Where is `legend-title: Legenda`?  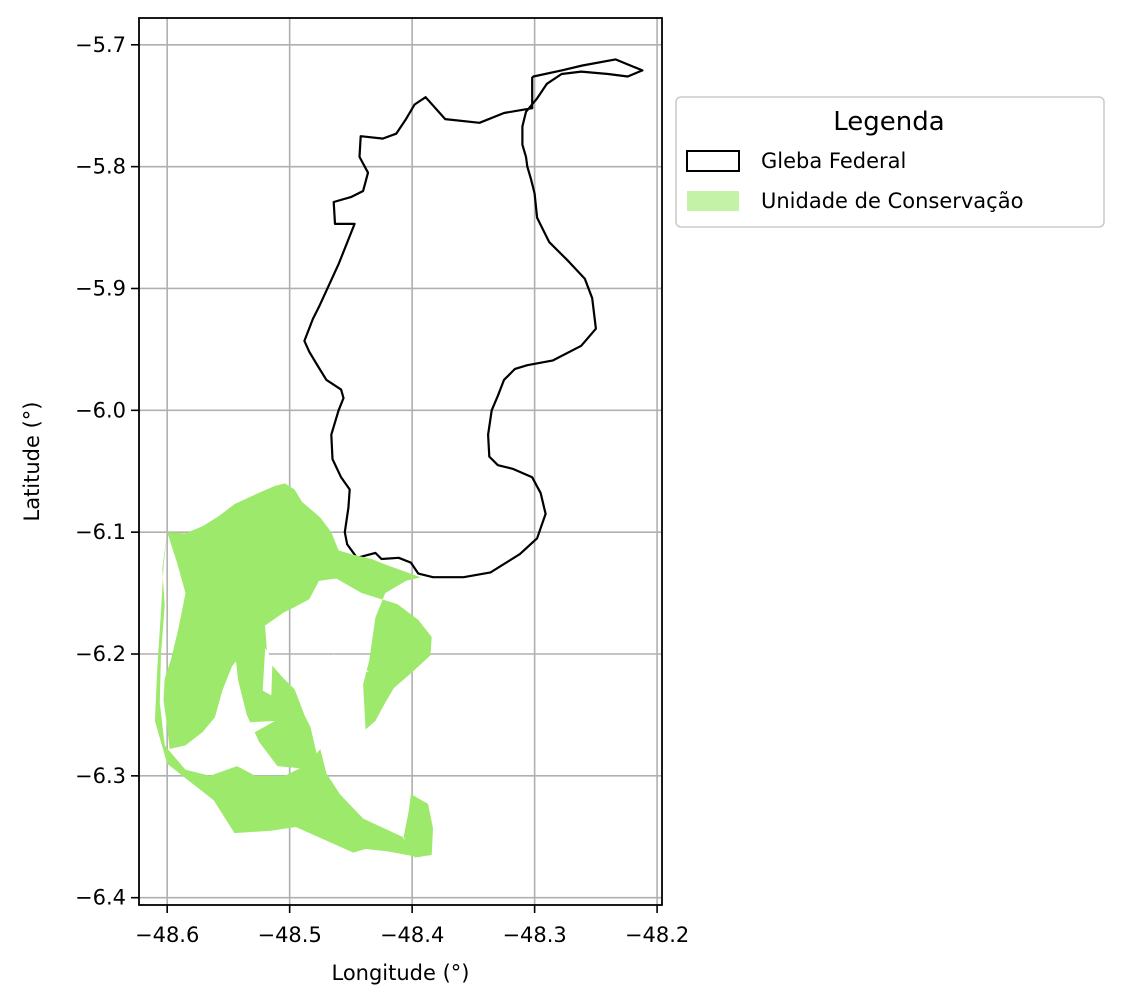
legend-title: Legenda is located at coordinates (888, 122).